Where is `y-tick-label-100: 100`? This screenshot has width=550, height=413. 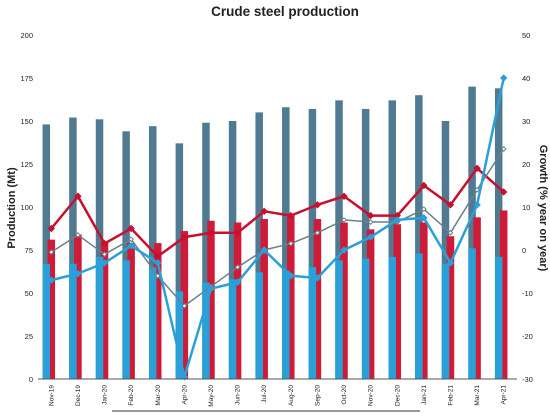 y-tick-label-100: 100 is located at coordinates (26, 207).